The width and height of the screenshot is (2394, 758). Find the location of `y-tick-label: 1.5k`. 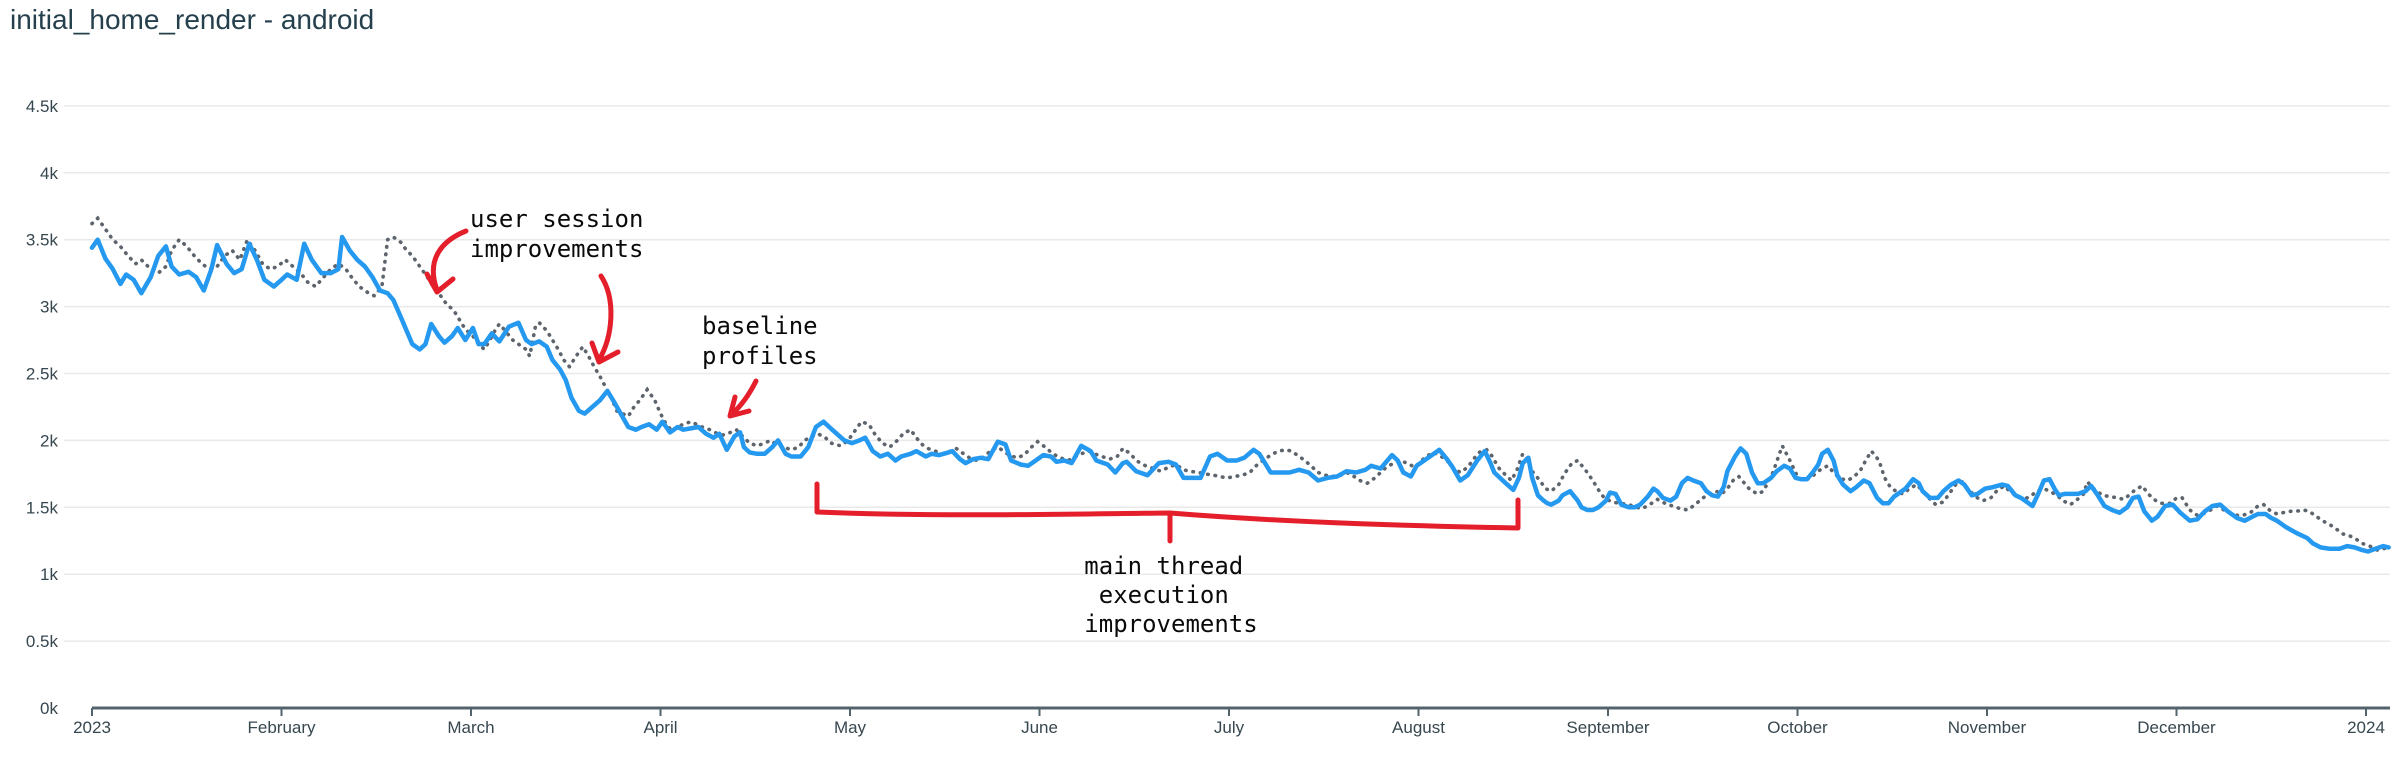

y-tick-label: 1.5k is located at coordinates (42, 507).